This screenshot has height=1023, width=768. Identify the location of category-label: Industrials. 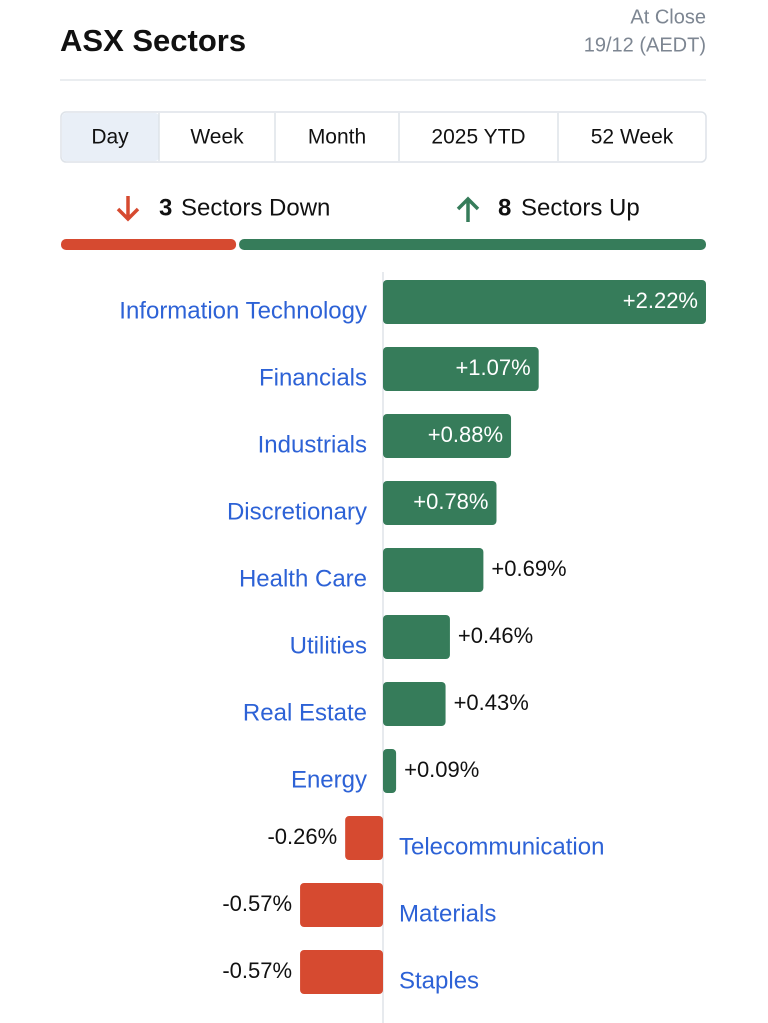
(312, 444).